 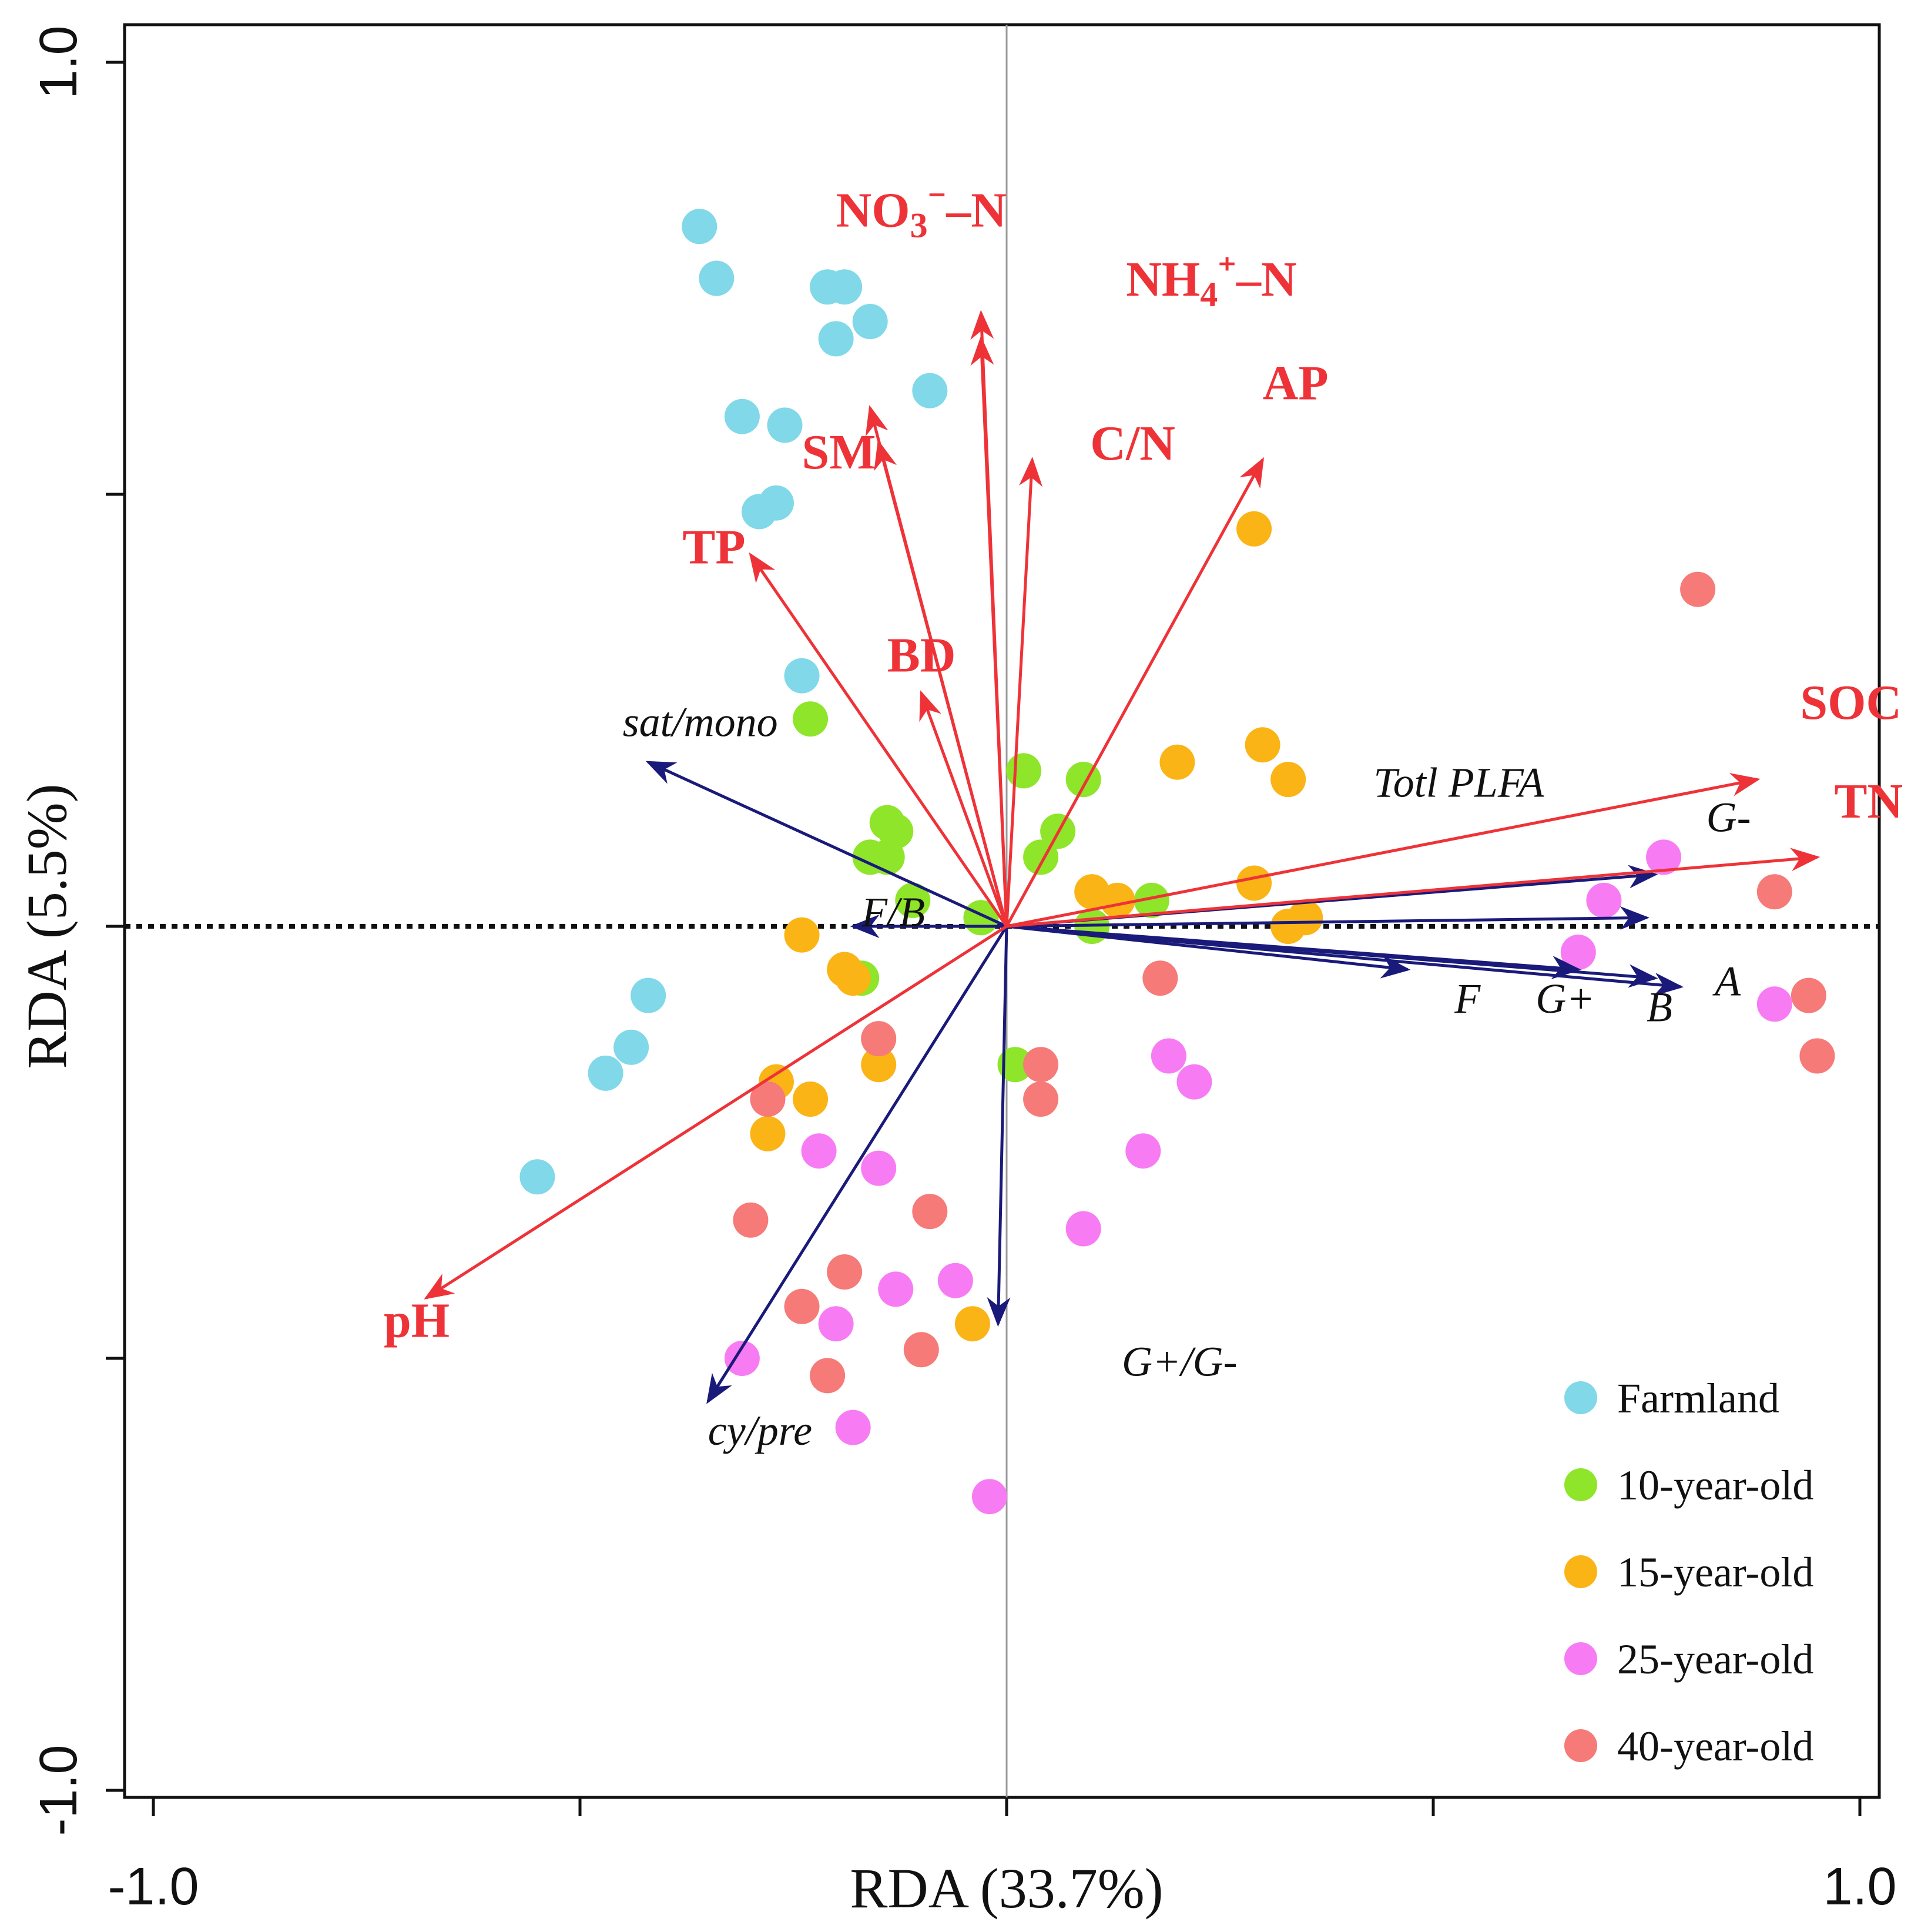 I want to click on y-tick-label-top: 1.0, so click(x=58, y=62).